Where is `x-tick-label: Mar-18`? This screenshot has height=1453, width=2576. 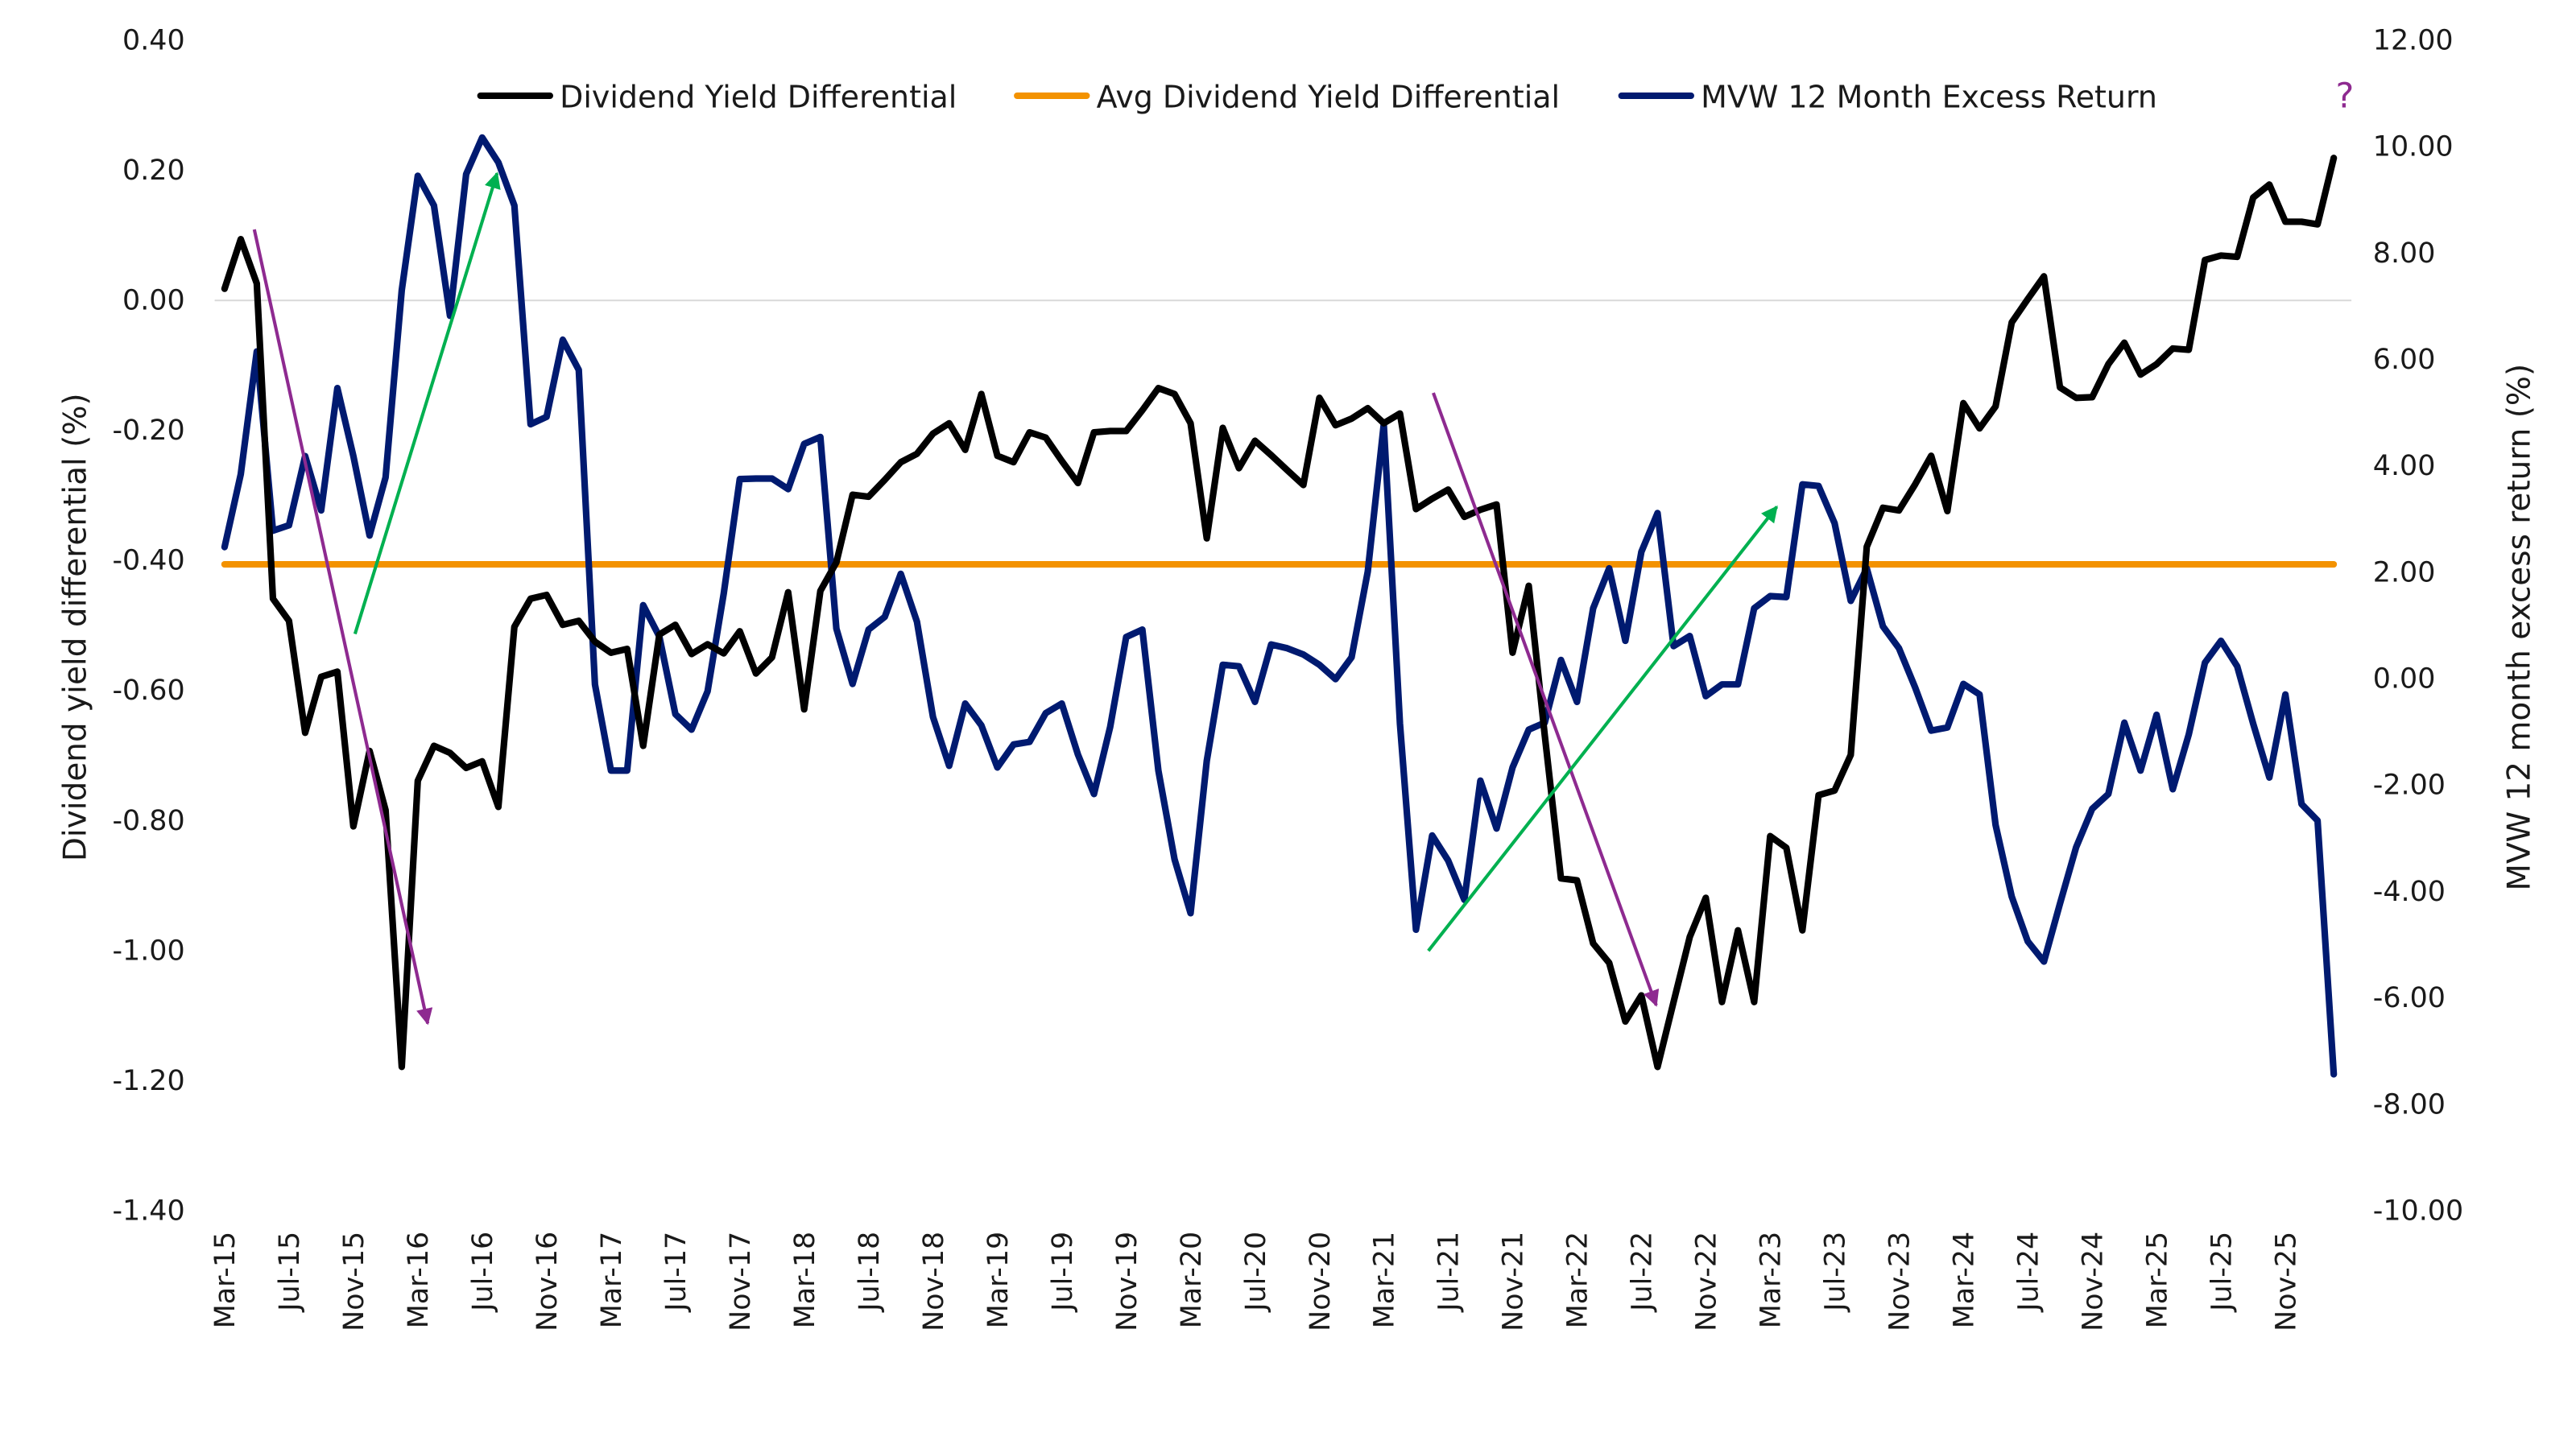
x-tick-label: Mar-18 is located at coordinates (805, 1280).